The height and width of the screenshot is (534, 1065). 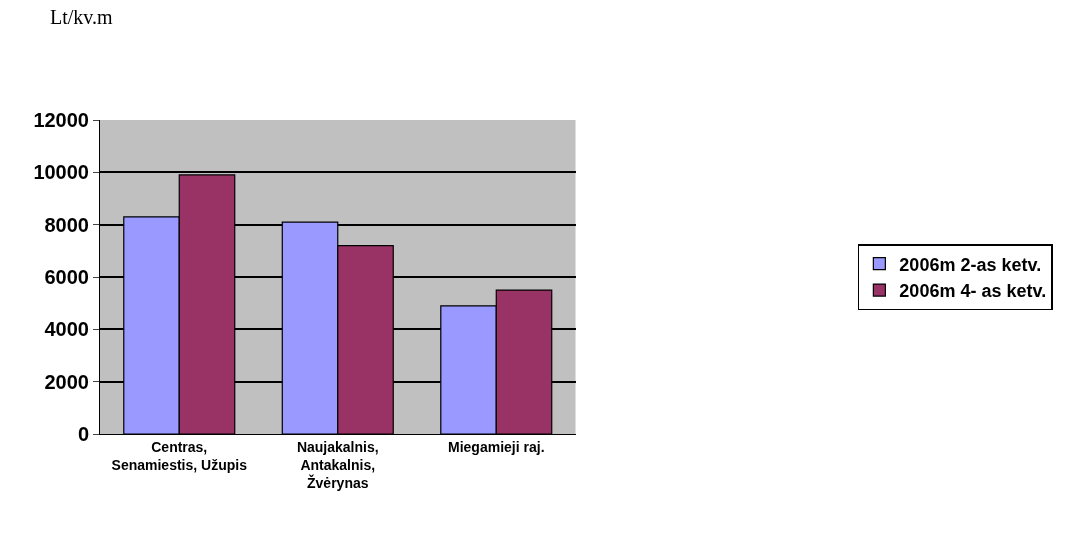 What do you see at coordinates (973, 291) in the screenshot?
I see `legend-label: 2006m 4- as ketv.` at bounding box center [973, 291].